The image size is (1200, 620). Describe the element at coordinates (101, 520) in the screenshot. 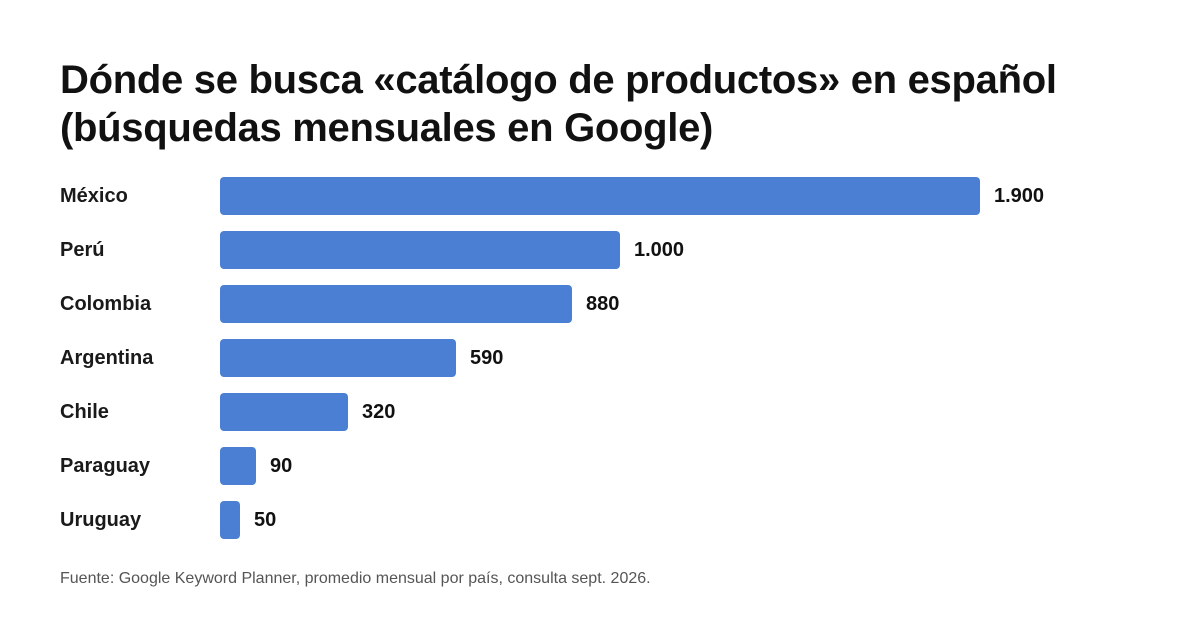

I see `category-label: Uruguay` at that location.